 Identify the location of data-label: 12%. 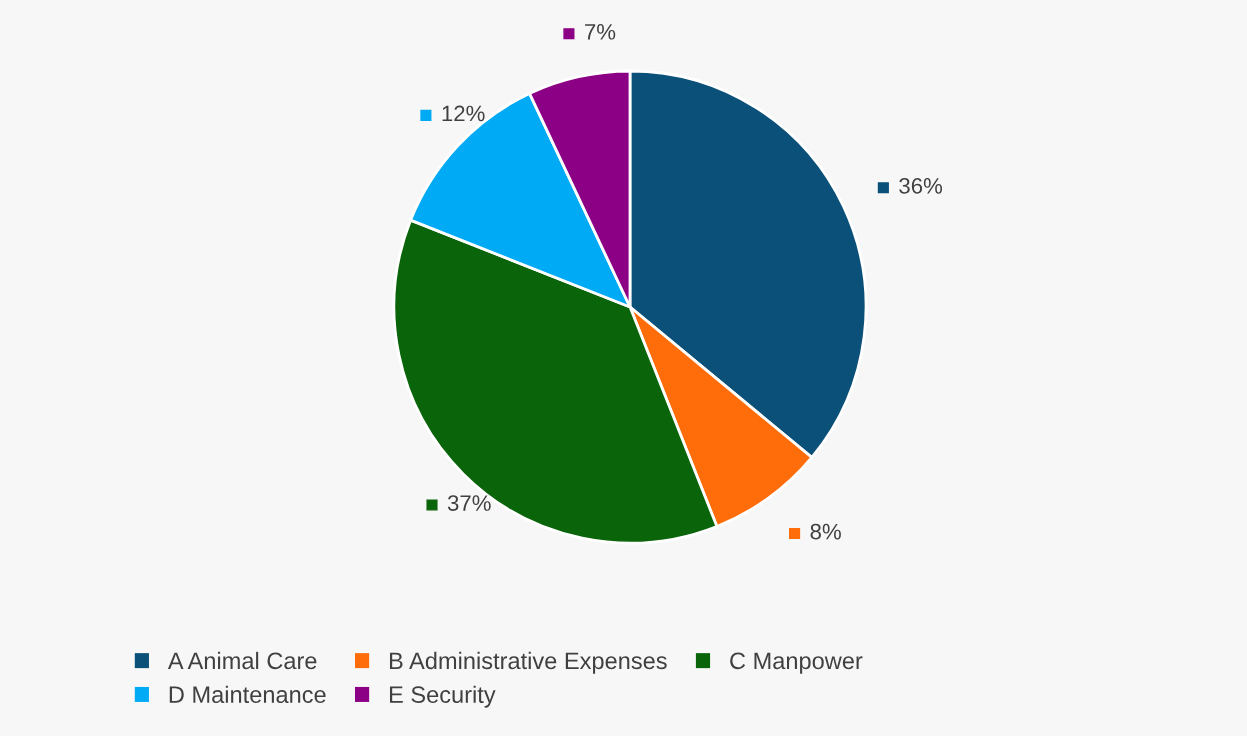
(463, 113).